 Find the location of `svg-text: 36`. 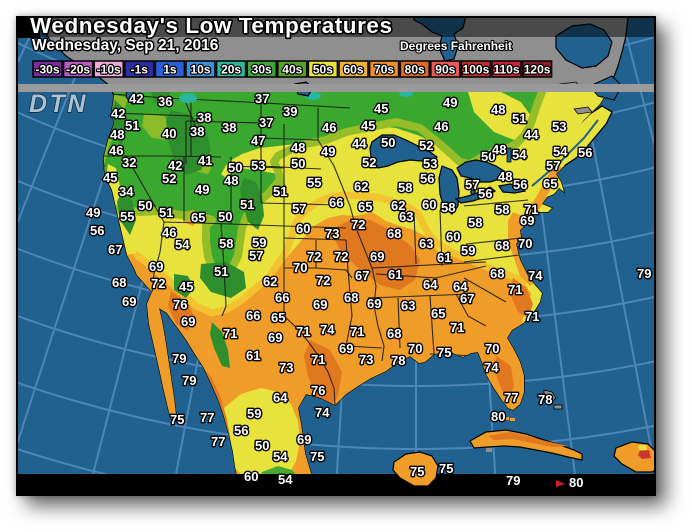

svg-text: 36 is located at coordinates (165, 101).